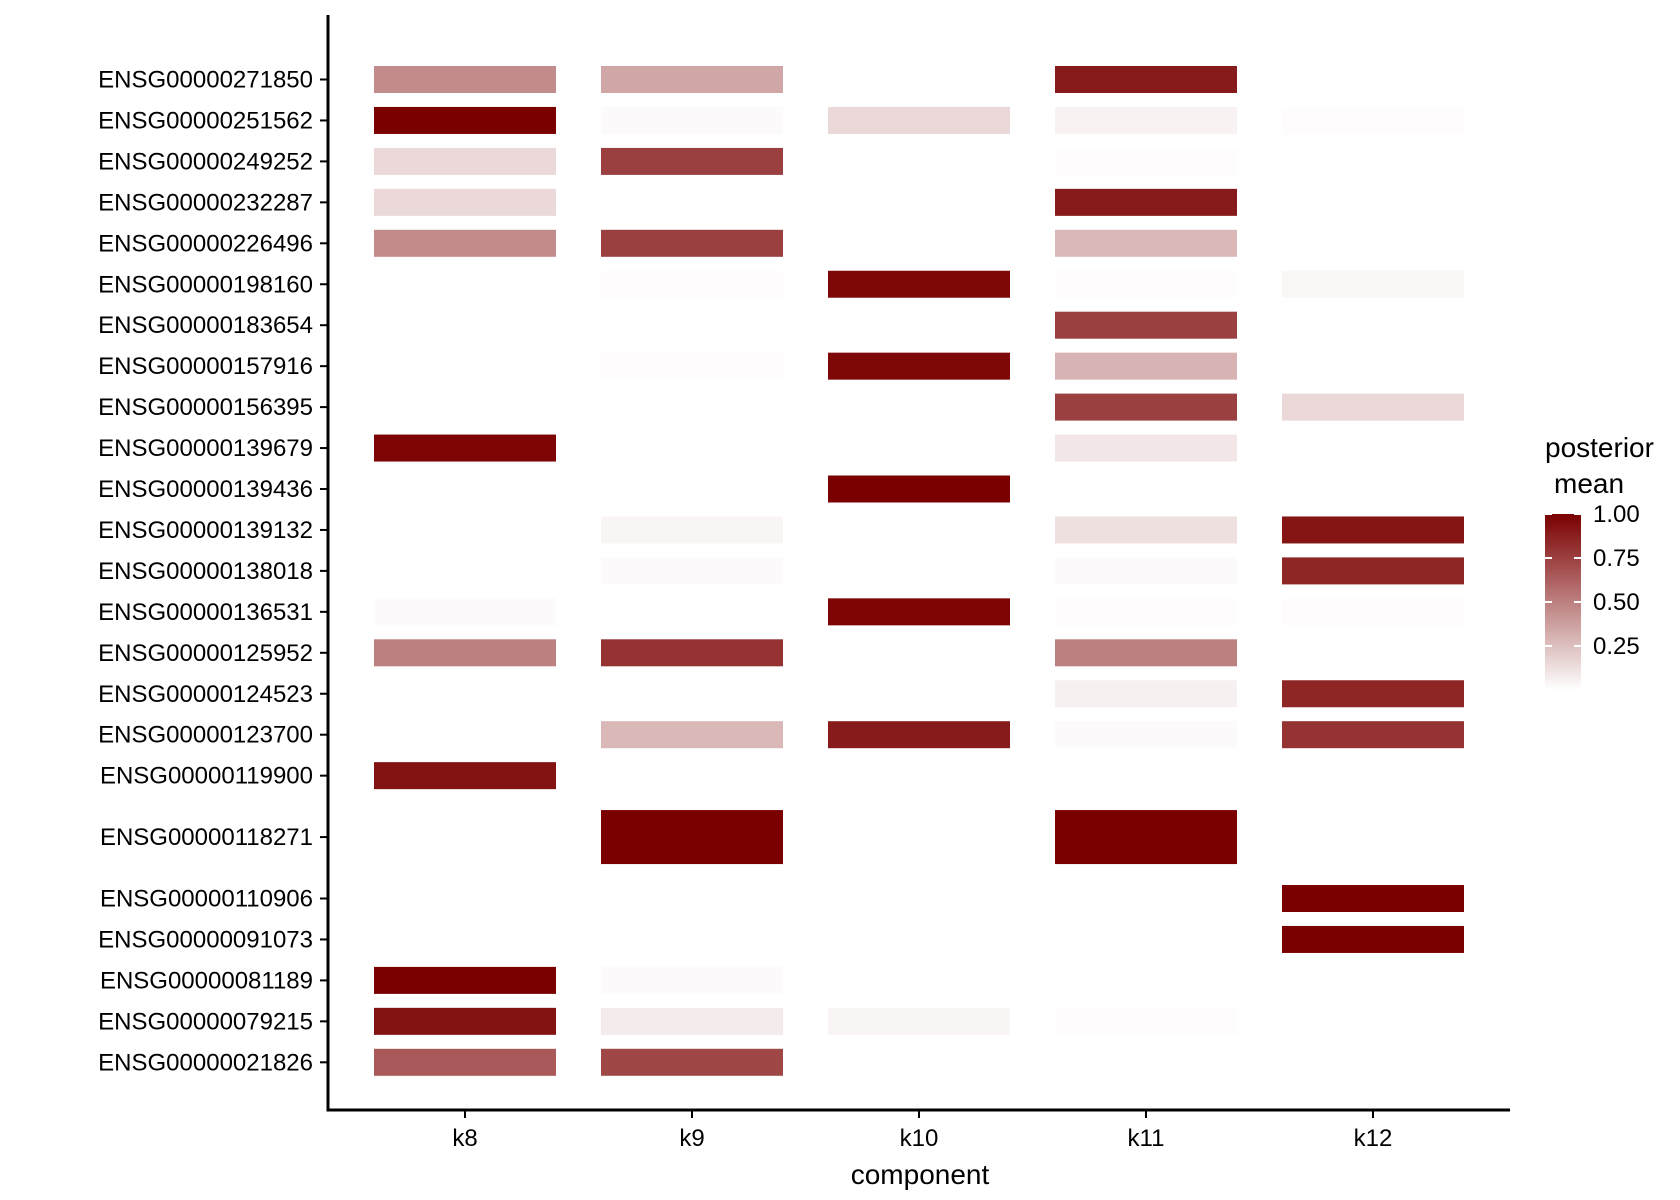 The width and height of the screenshot is (1680, 1200). I want to click on legend-title-line1: posterior, so click(1599, 447).